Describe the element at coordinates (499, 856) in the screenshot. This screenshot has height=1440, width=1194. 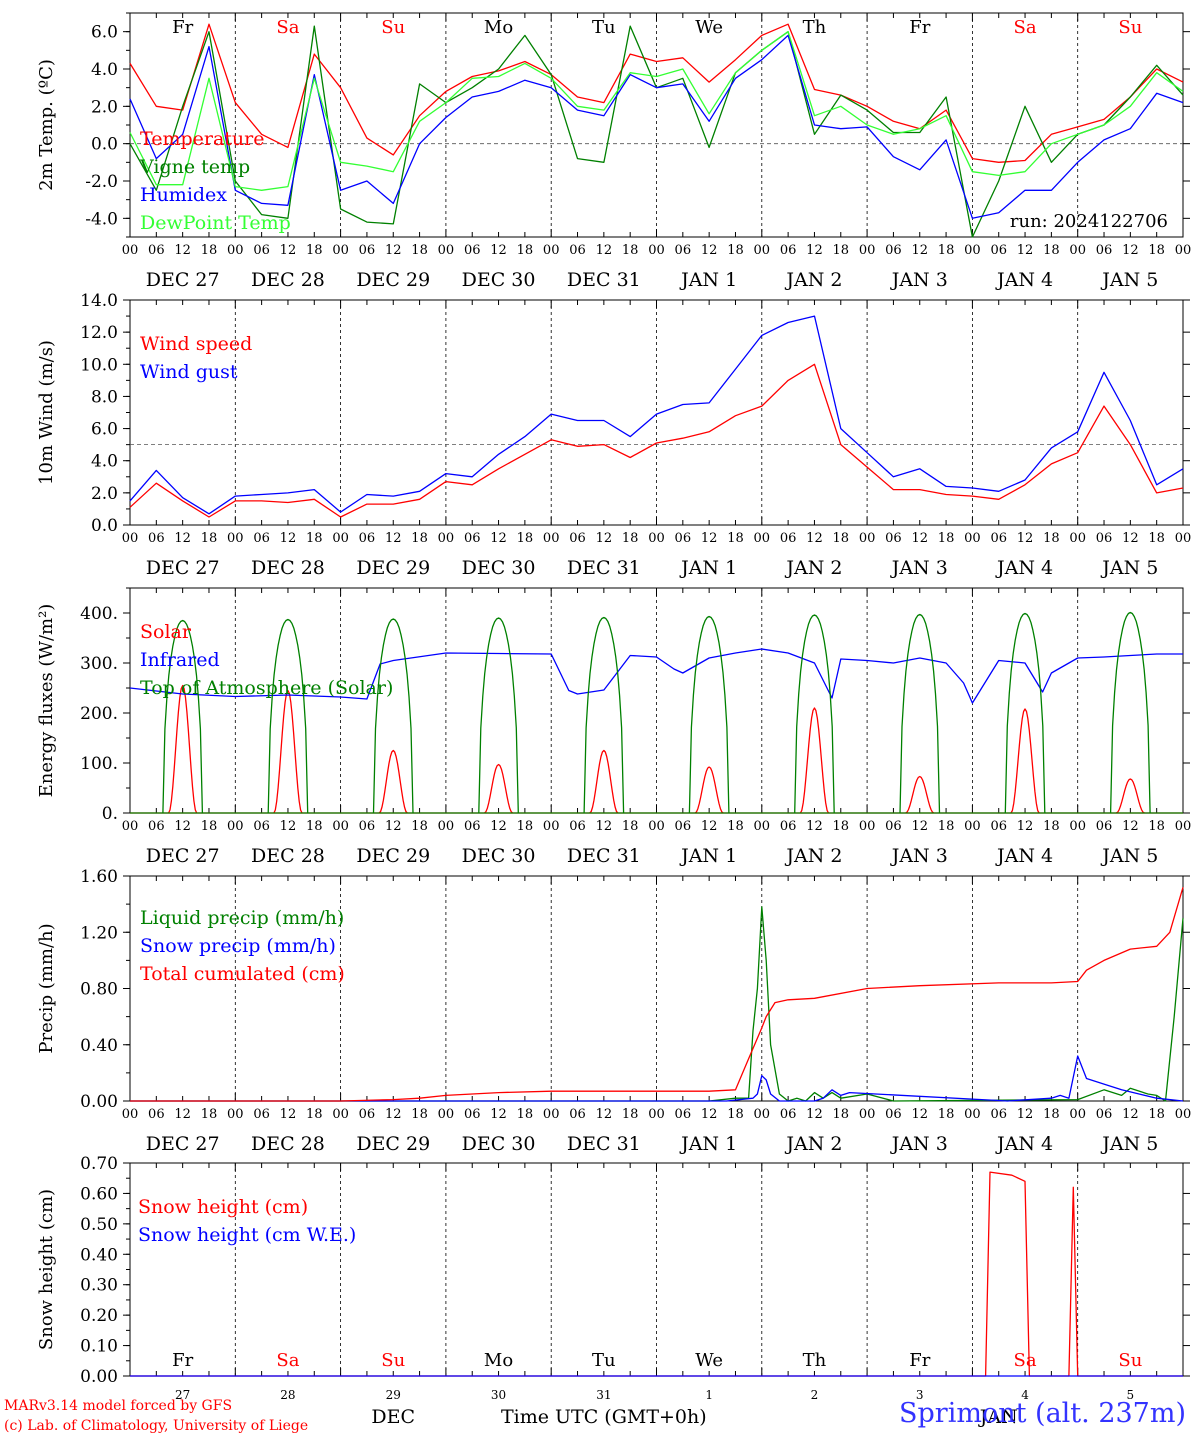
I see `date-label: DEC 30` at that location.